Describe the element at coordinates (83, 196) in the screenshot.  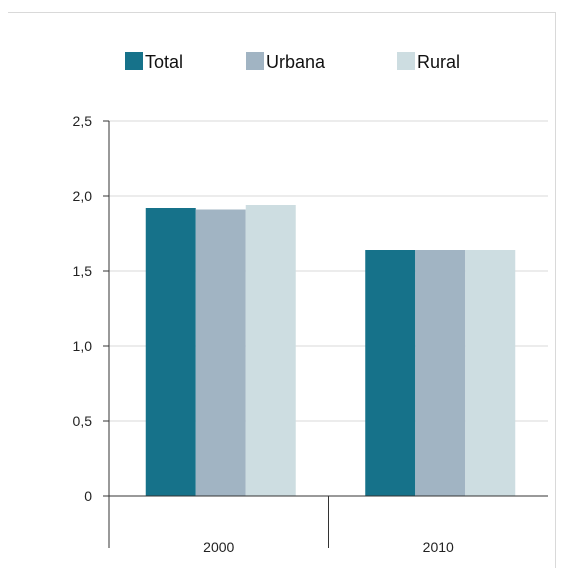
I see `y-tick-label: 2,0` at that location.